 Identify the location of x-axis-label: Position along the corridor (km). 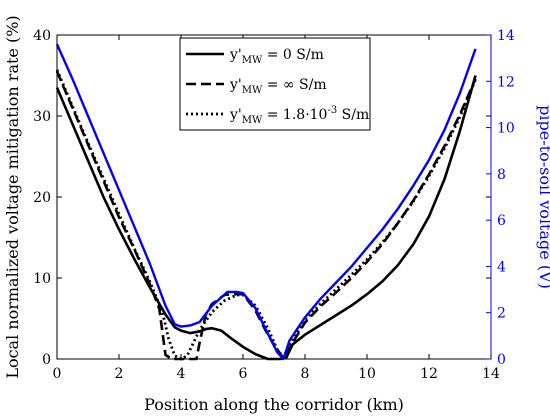
(274, 404).